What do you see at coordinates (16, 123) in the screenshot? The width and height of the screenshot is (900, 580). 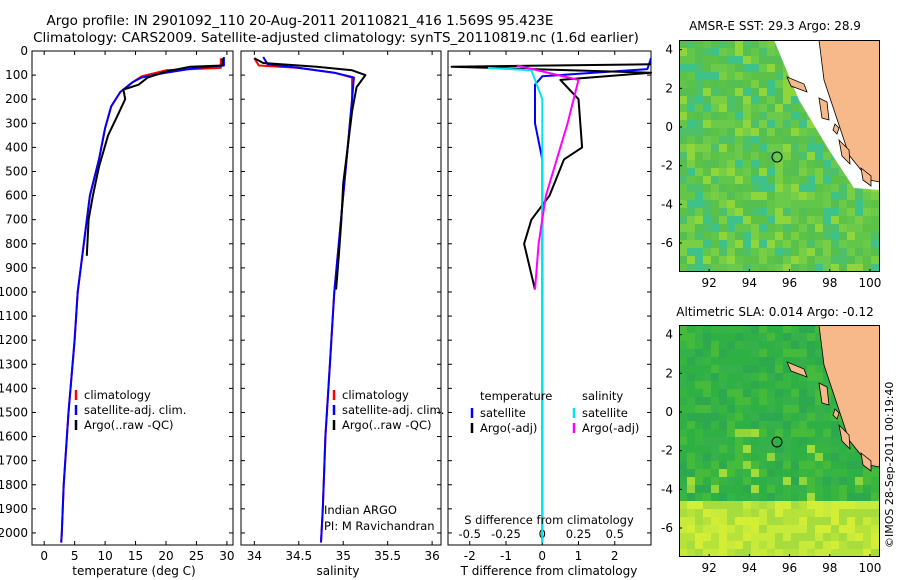 I see `depth-tick-label: 300` at bounding box center [16, 123].